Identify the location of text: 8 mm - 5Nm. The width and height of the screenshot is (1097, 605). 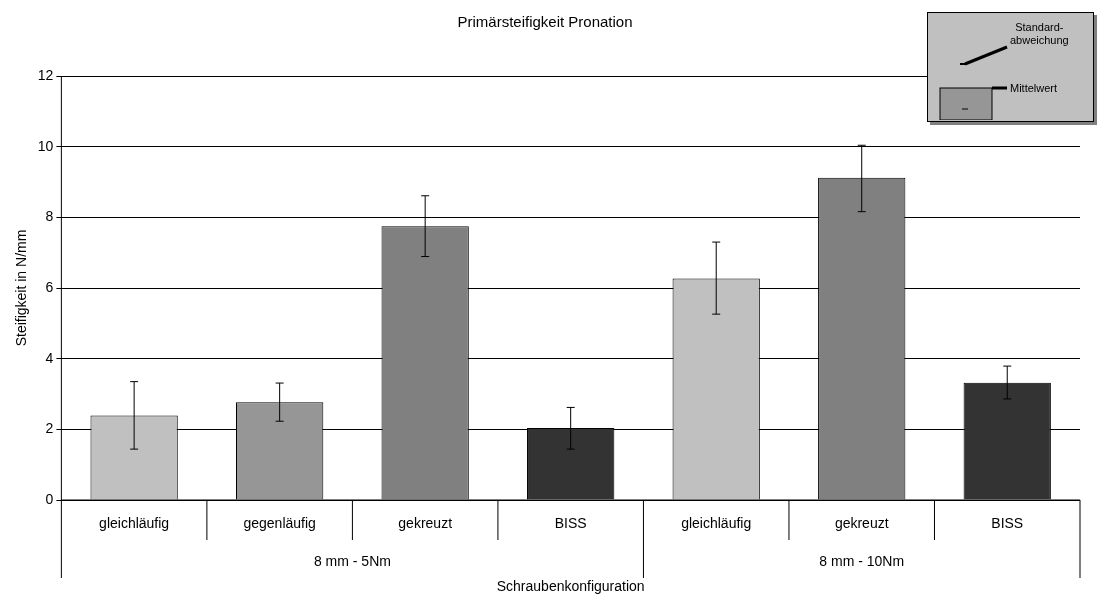
(352, 560).